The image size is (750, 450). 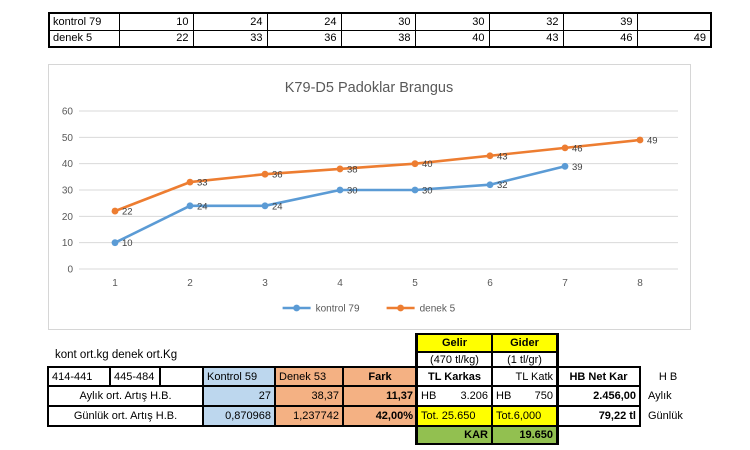 What do you see at coordinates (600, 38) in the screenshot?
I see `table-cell: 46` at bounding box center [600, 38].